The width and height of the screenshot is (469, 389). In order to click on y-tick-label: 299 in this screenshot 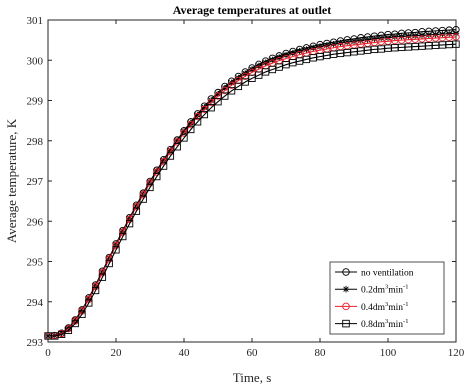, I will do `click(35, 102)`.